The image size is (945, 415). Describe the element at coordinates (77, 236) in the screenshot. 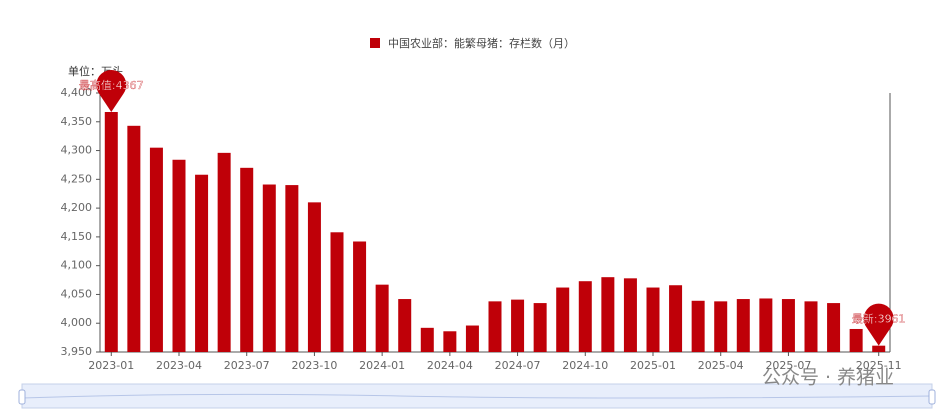

I see `y-tick-label: 4,150` at that location.